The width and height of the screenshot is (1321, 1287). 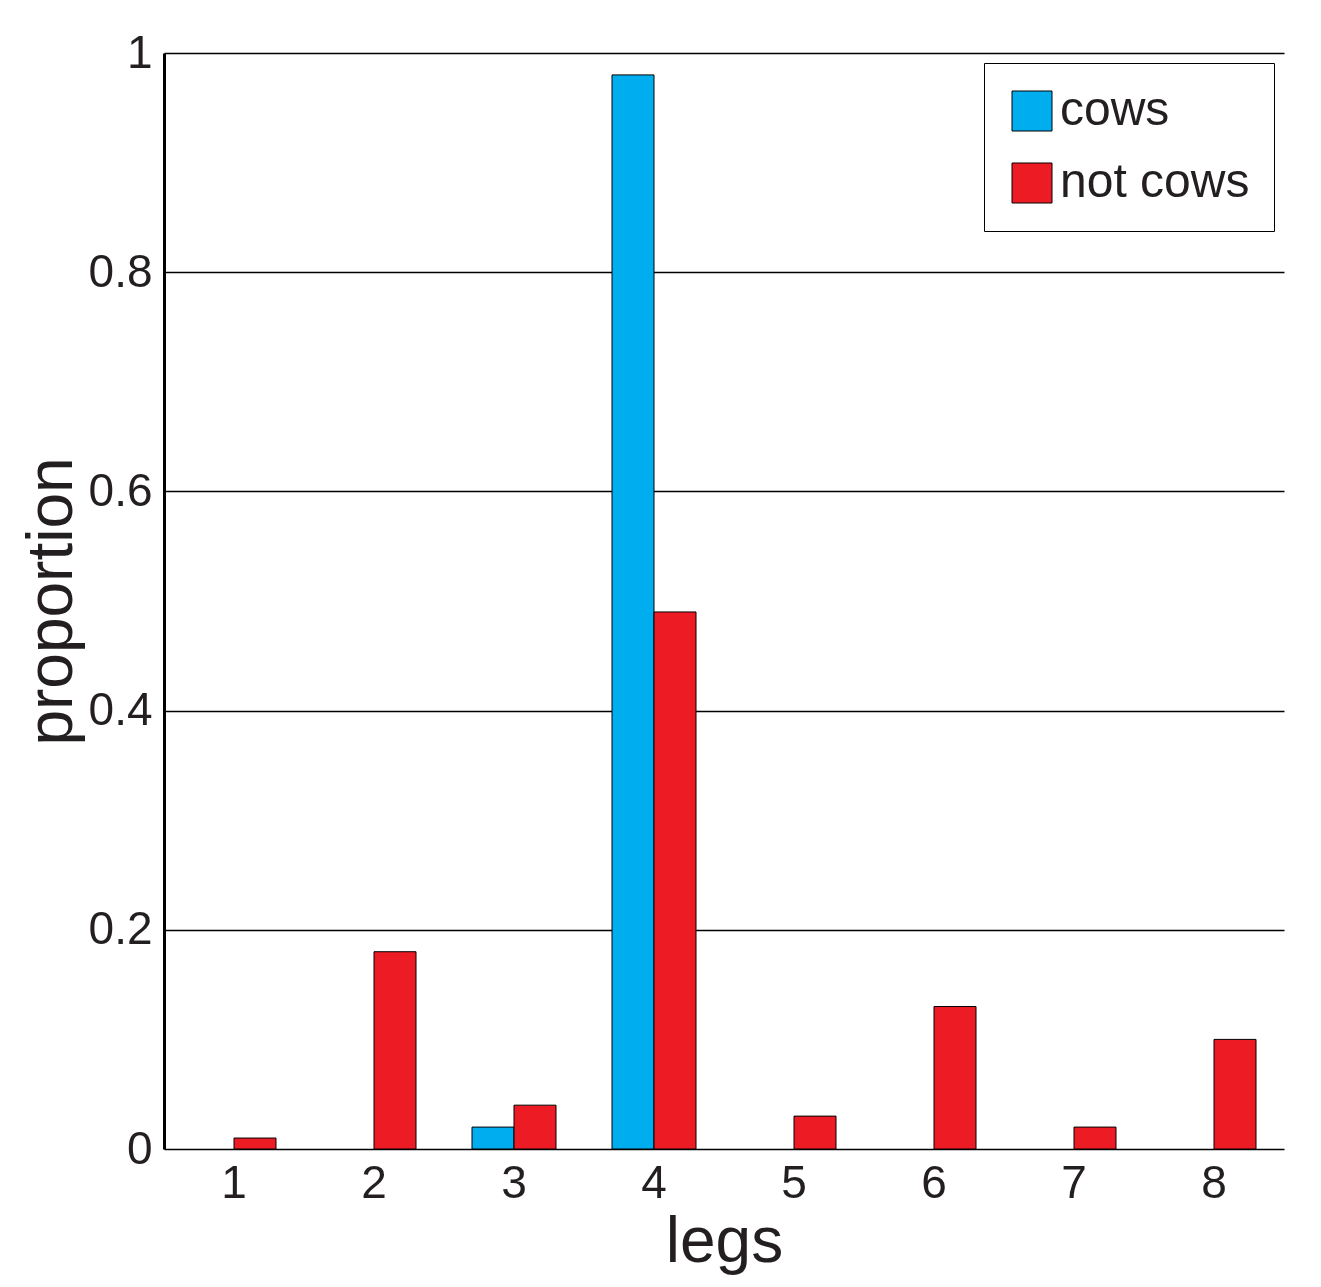 What do you see at coordinates (794, 1181) in the screenshot?
I see `x-tick-label: 5` at bounding box center [794, 1181].